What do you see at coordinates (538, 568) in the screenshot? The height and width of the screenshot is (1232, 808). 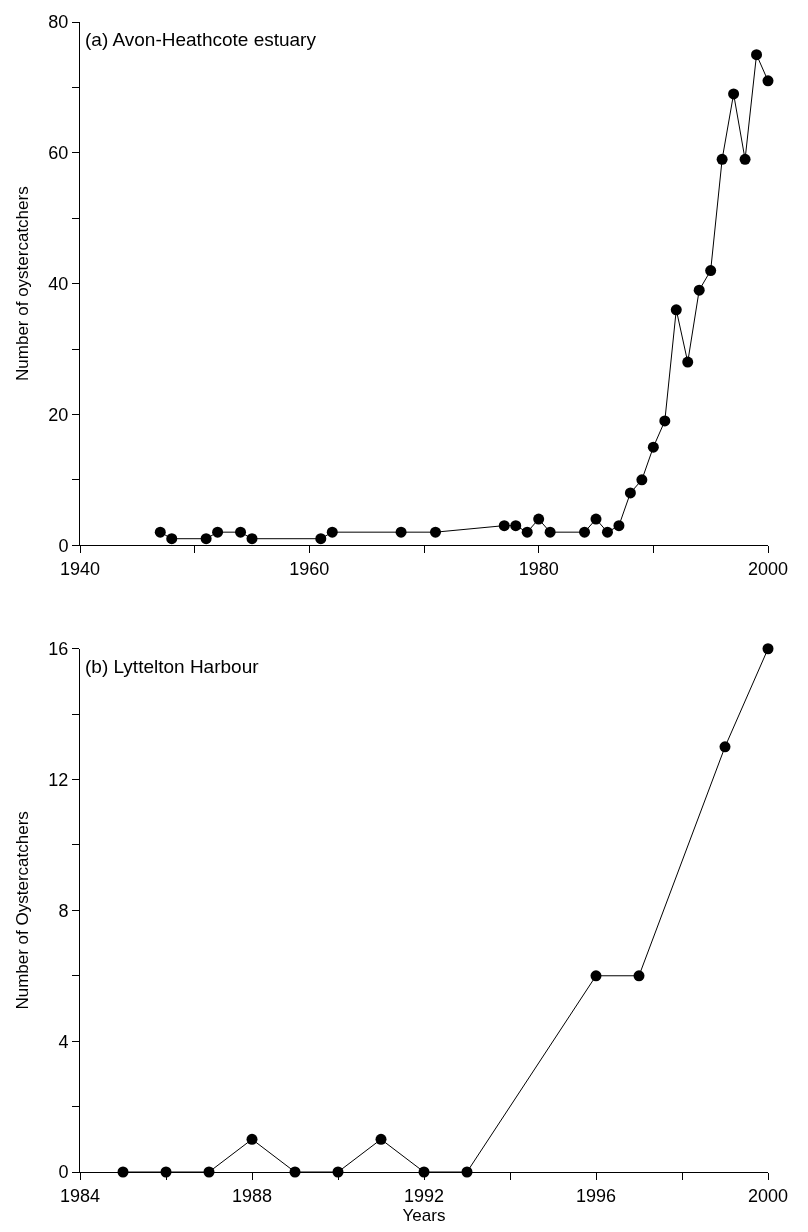 I see `x-tick-label: 1980` at bounding box center [538, 568].